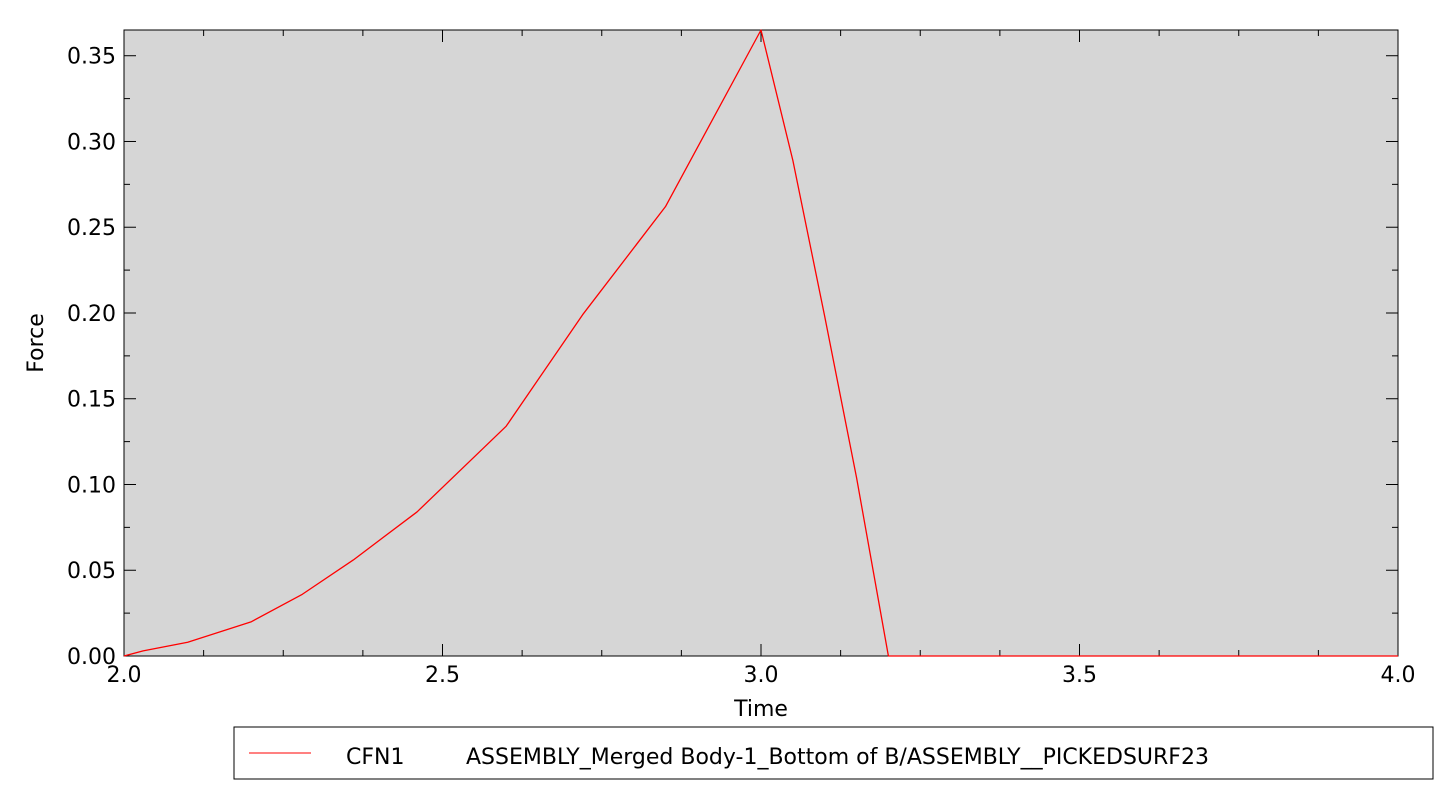 The height and width of the screenshot is (791, 1443). What do you see at coordinates (1398, 675) in the screenshot?
I see `x-tick-label: 4.0` at bounding box center [1398, 675].